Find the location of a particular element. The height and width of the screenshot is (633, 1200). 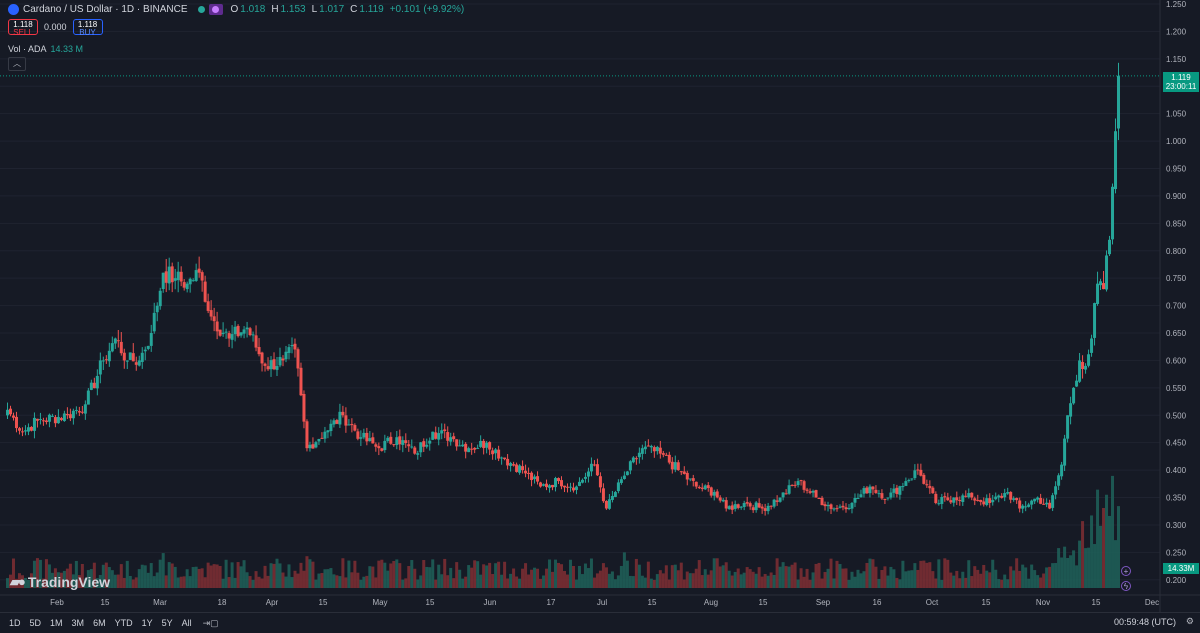

time-tick-label: Dec is located at coordinates (1152, 602).